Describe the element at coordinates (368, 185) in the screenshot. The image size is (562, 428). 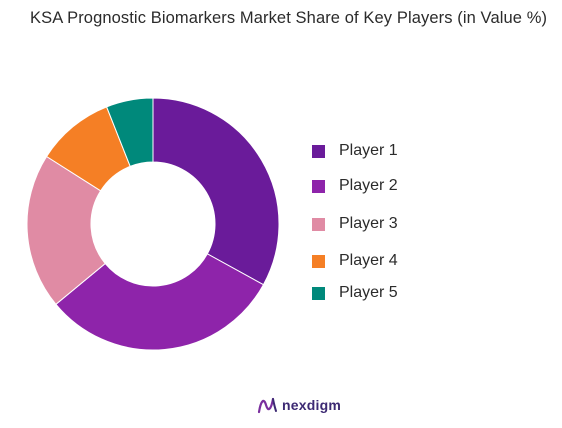
I see `legend-label: Player 2` at that location.